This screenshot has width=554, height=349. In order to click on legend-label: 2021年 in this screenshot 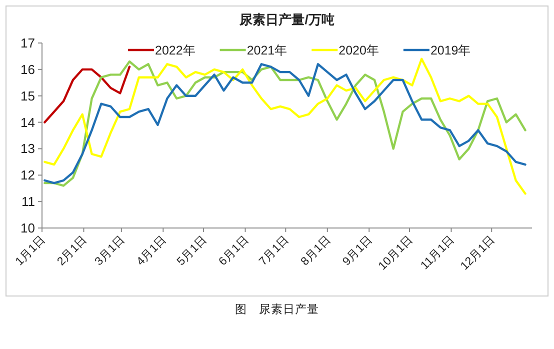, I will do `click(267, 51)`.